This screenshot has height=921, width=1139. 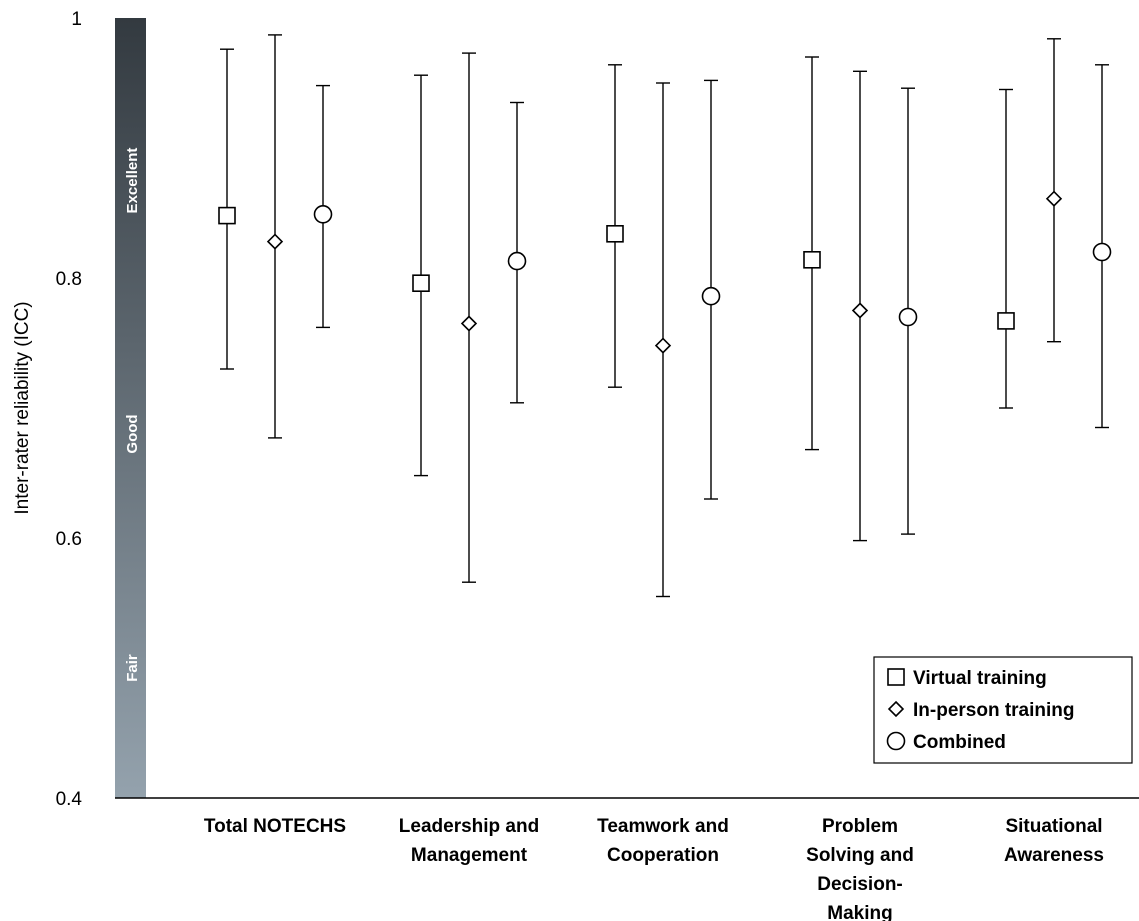 I want to click on x-category-label: Situational Awareness, so click(x=1054, y=841).